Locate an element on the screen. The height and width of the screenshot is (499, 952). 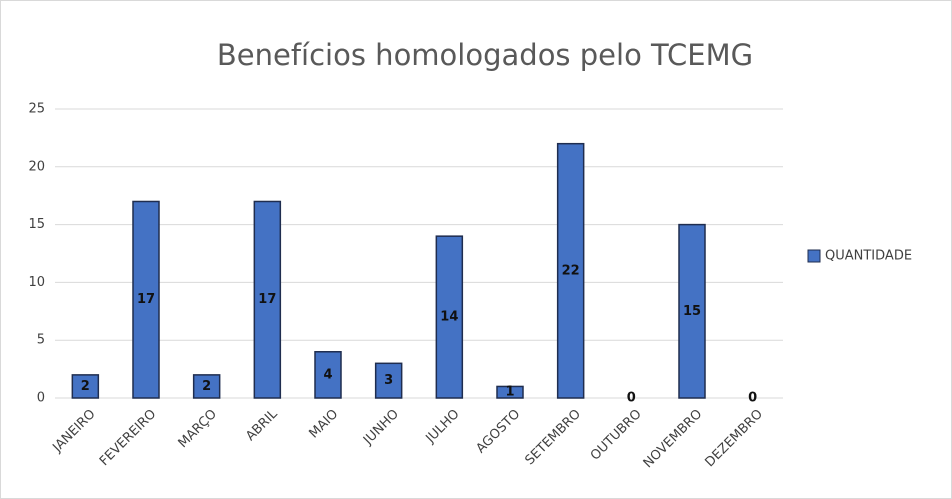
data-label: 22 is located at coordinates (571, 270).